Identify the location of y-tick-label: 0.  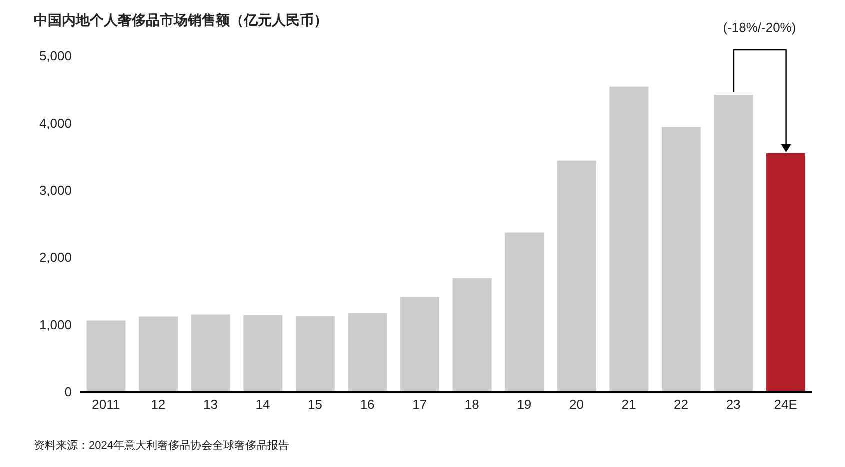
(68, 392).